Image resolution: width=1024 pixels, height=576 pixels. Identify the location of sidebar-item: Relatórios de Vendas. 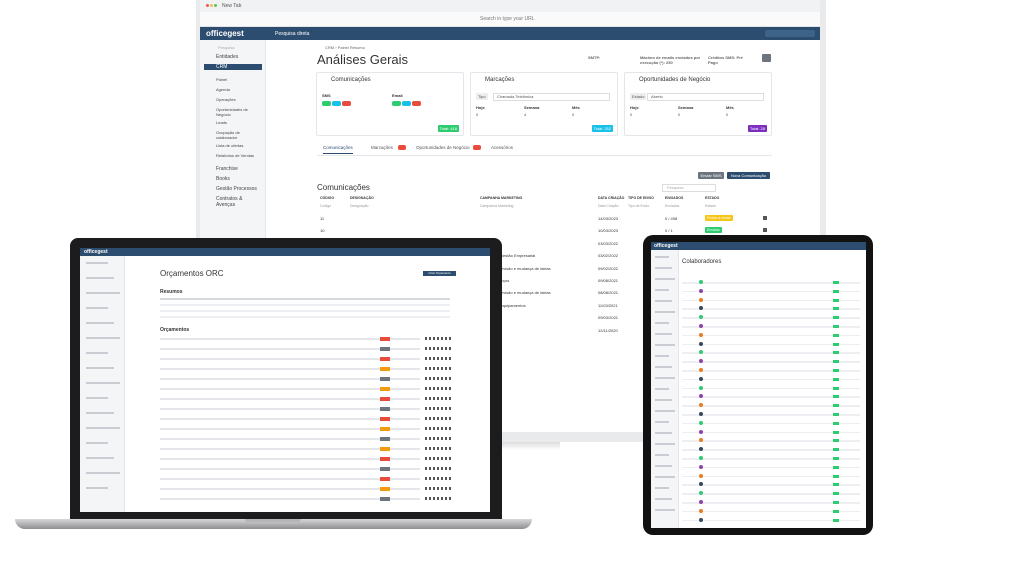
(235, 155).